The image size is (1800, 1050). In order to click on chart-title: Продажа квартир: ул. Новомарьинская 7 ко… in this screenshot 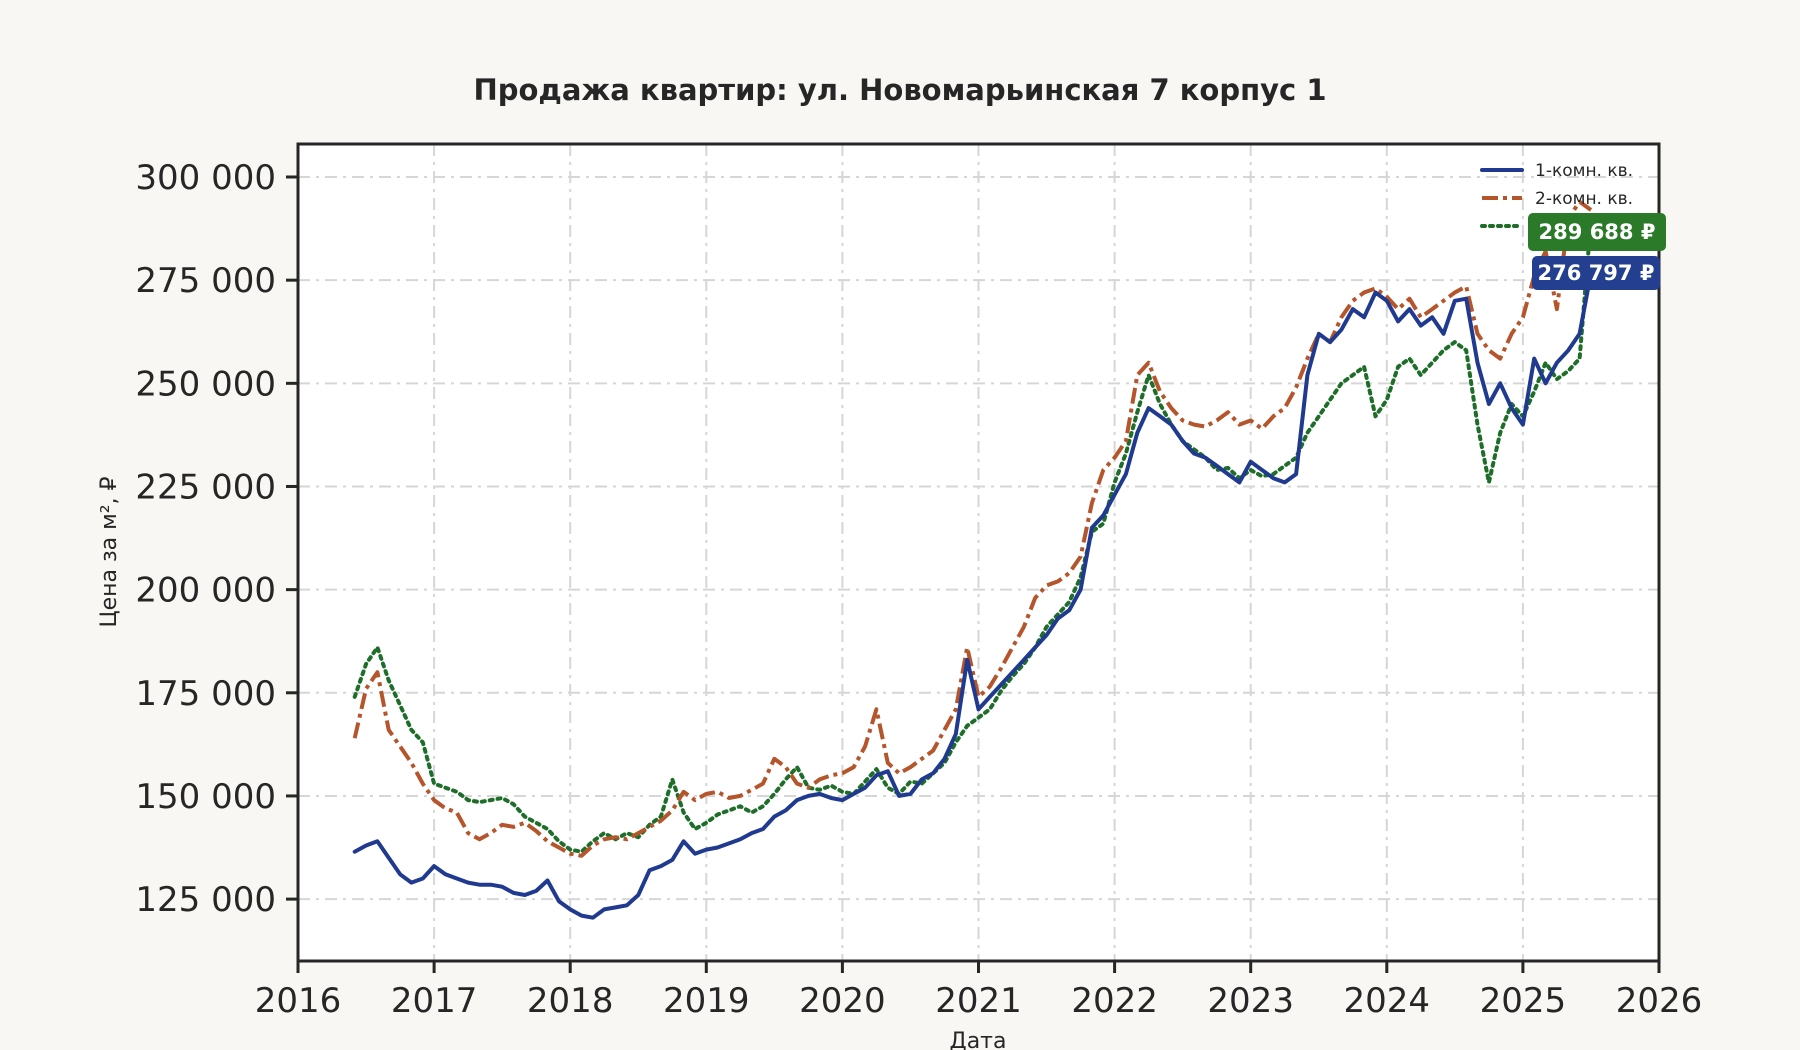, I will do `click(899, 90)`.